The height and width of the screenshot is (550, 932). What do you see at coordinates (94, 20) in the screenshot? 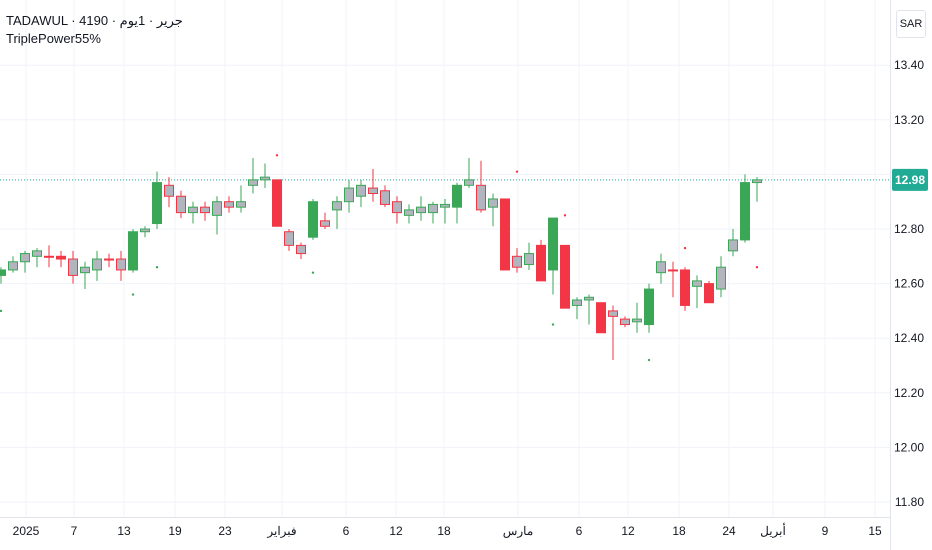
I see `symbol-title: TADAWUL · 4190 · جرير · 1يوم` at bounding box center [94, 20].